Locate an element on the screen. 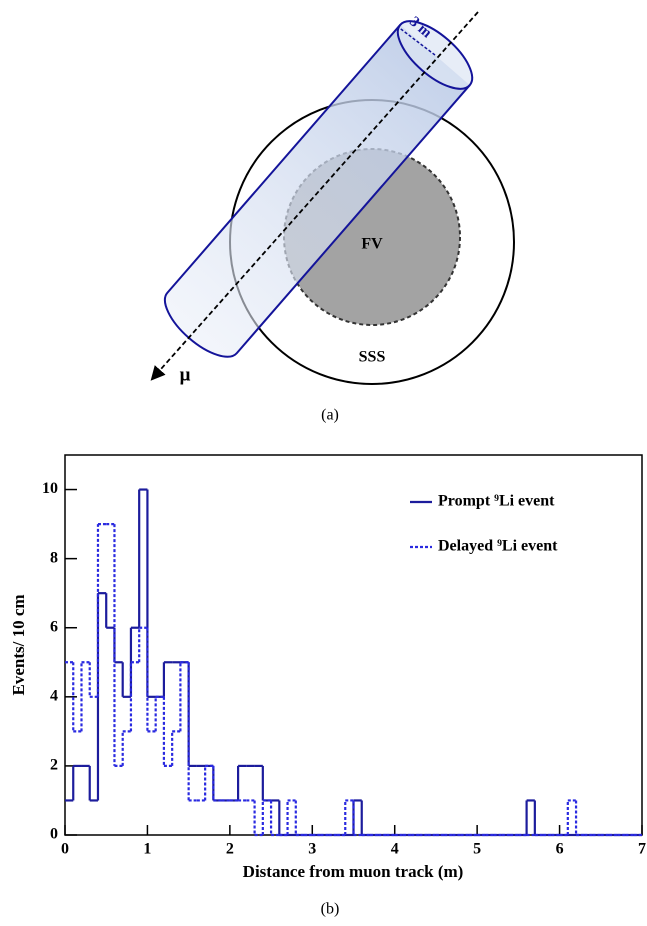  legend-label: Prompt ⁹Li event is located at coordinates (496, 501).